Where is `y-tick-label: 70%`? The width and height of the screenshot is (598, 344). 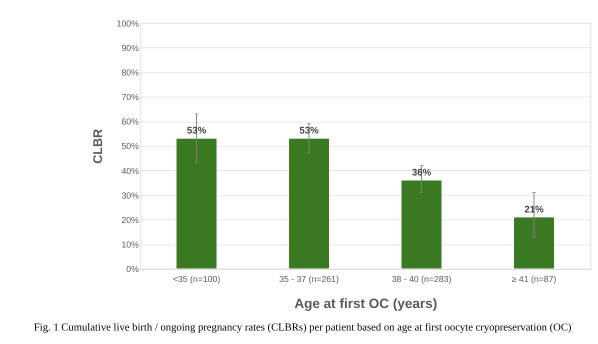
y-tick-label: 70% is located at coordinates (130, 97).